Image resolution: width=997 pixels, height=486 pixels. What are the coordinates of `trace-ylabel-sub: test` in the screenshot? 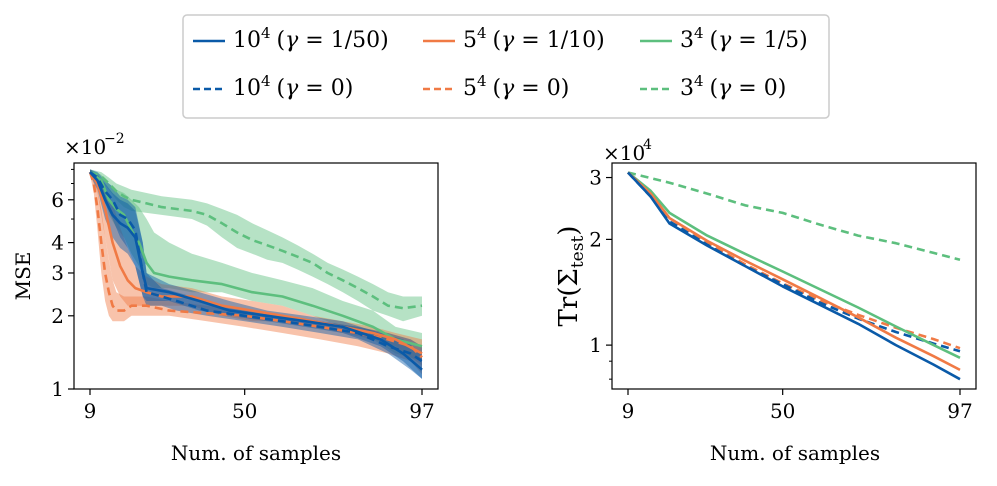 It's located at (578, 252).